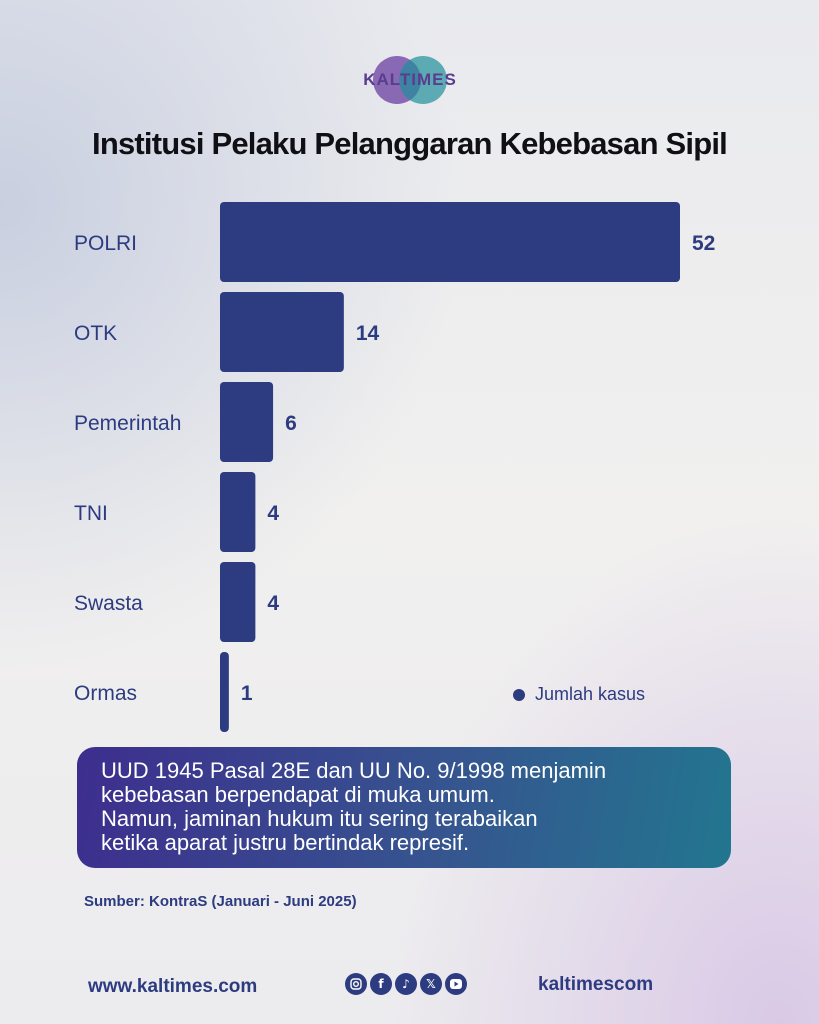 This screenshot has width=819, height=1024. I want to click on tiktok-icon: ♪, so click(406, 984).